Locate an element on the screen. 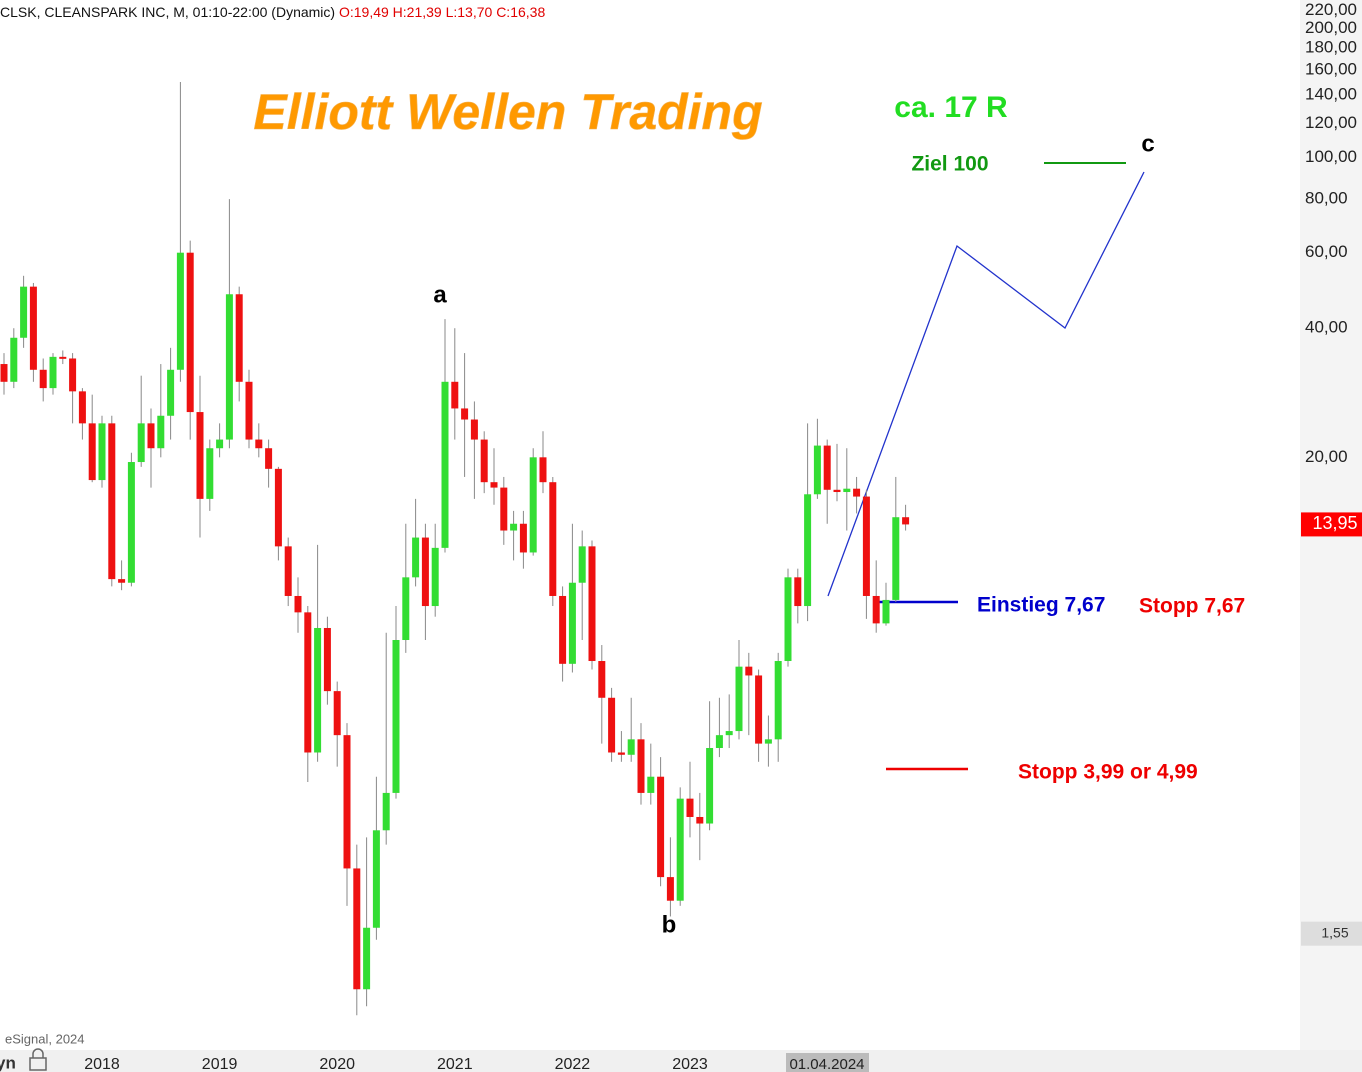  x-tick-label: 2022 is located at coordinates (573, 1064).